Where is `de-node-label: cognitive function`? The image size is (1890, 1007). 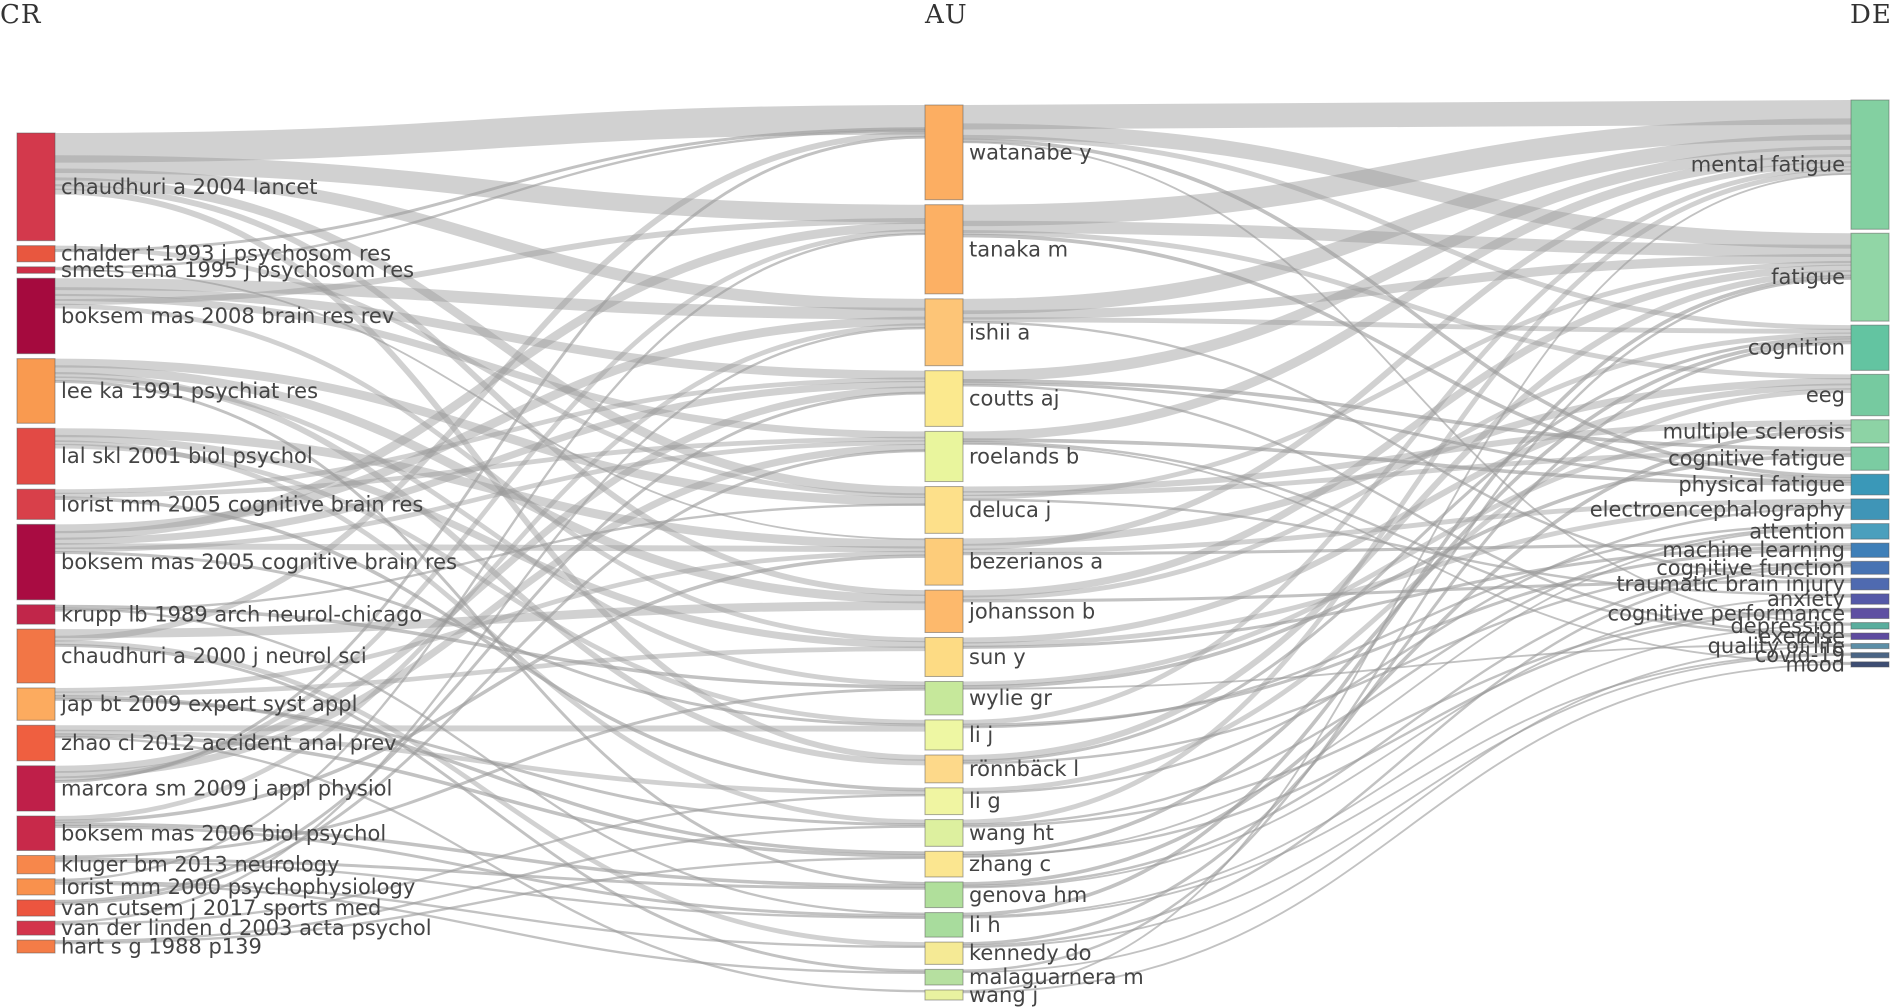
de-node-label: cognitive function is located at coordinates (1750, 568).